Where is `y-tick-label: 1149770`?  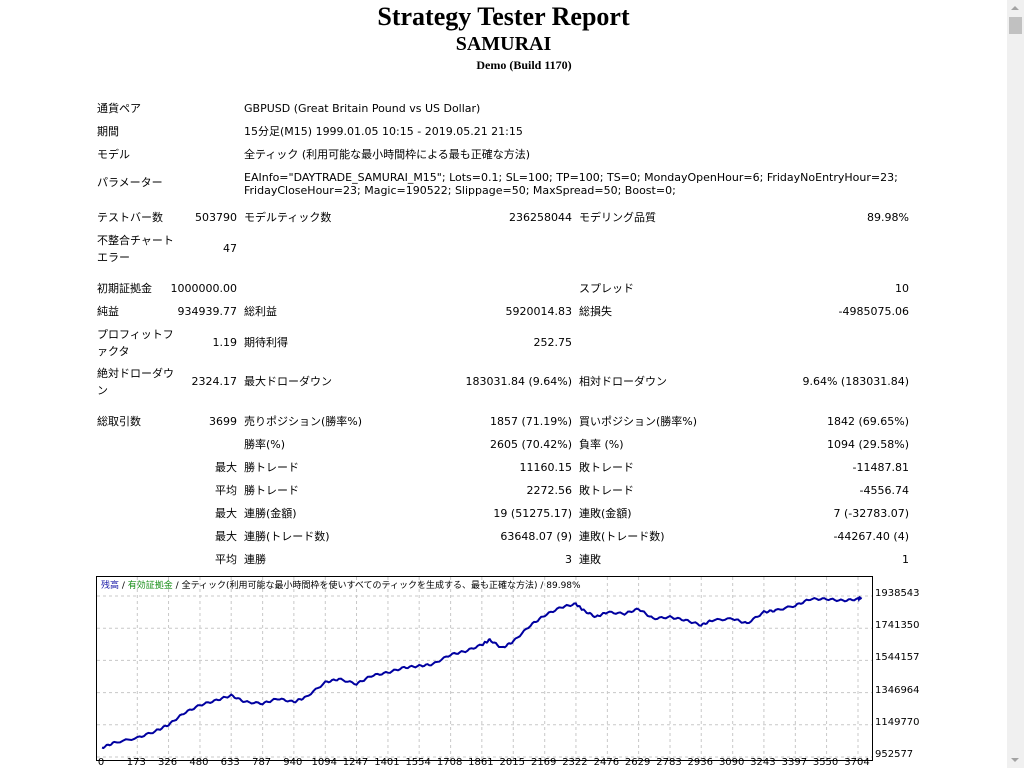
y-tick-label: 1149770 is located at coordinates (897, 722).